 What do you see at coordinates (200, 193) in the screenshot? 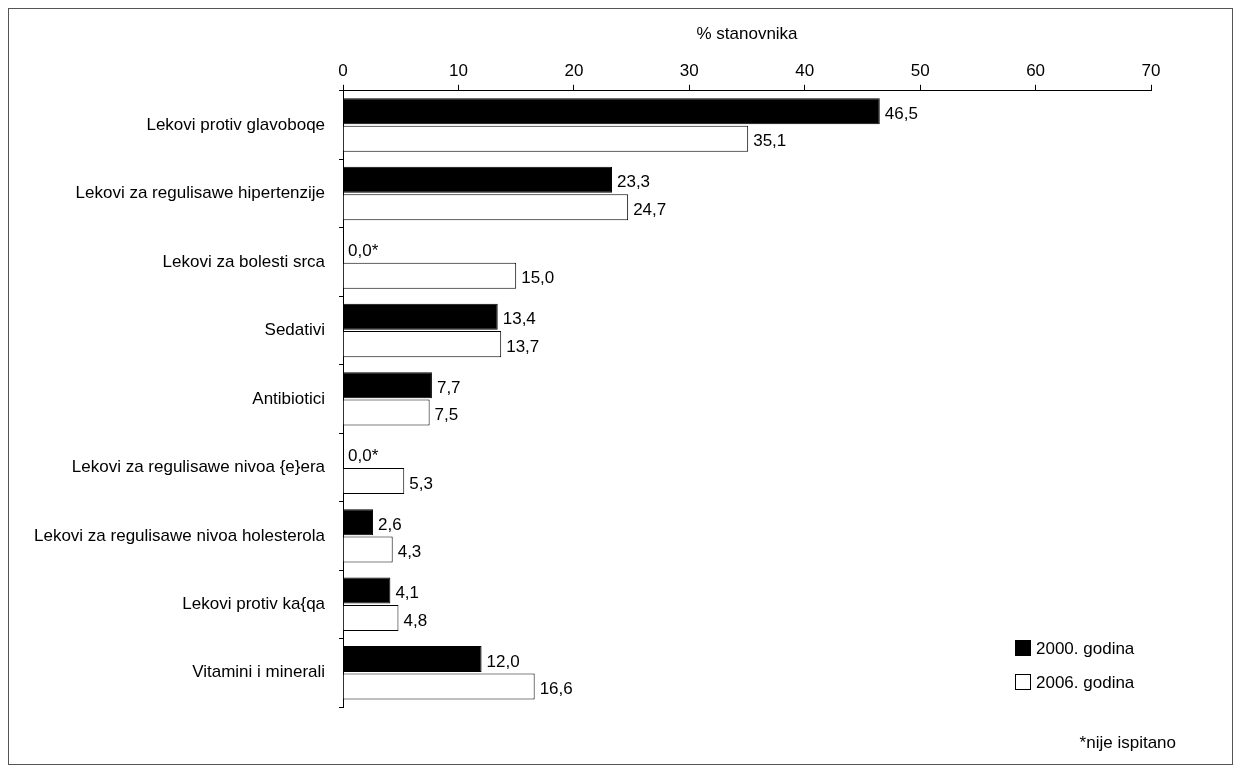
I see `y-tick-label: Lekovi za regulisawe hipertenzije` at bounding box center [200, 193].